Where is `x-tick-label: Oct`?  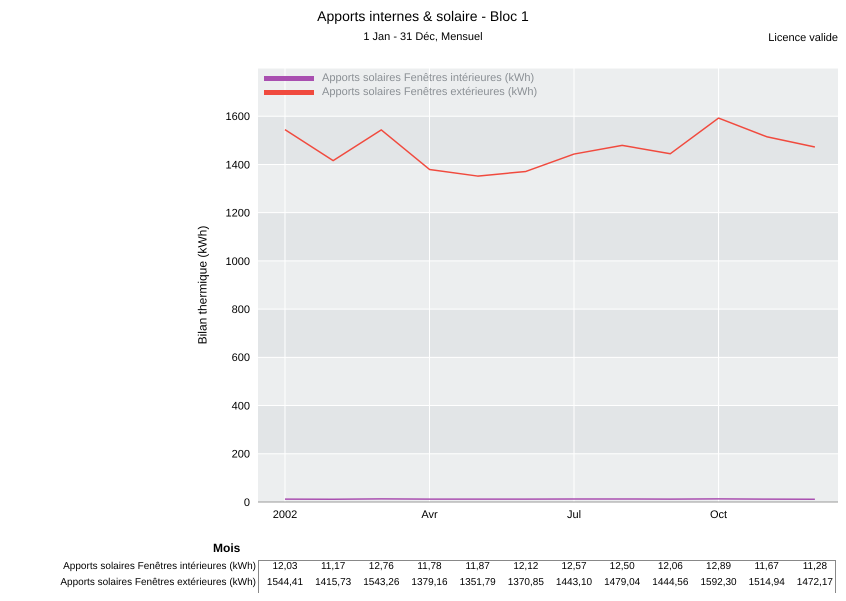 x-tick-label: Oct is located at coordinates (719, 514).